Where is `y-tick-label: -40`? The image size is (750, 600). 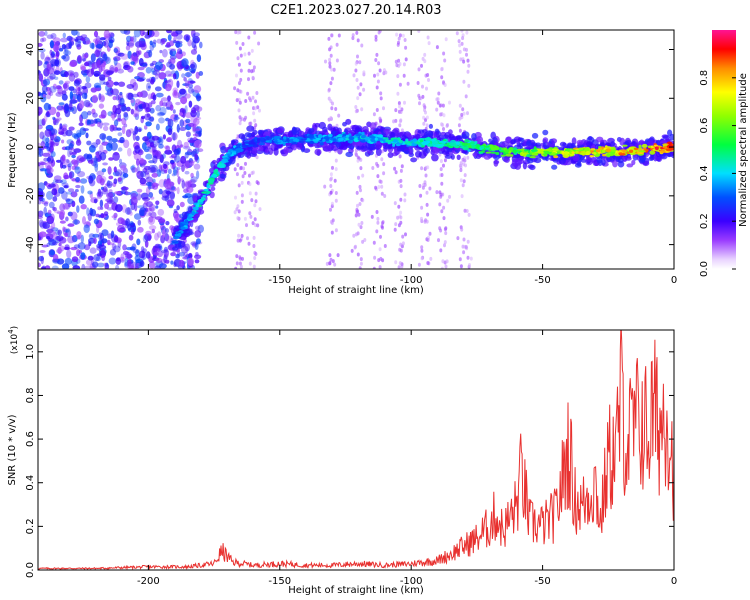 y-tick-label: -40 is located at coordinates (30, 244).